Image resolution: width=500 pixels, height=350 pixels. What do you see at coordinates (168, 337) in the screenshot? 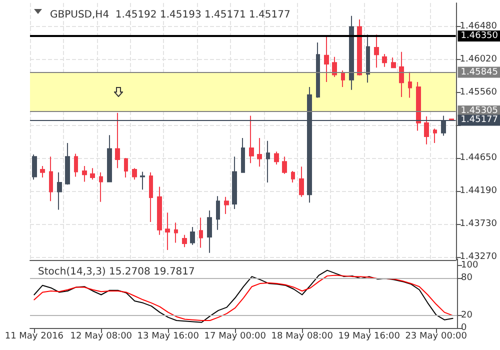
I see `x-tick-label: 13 May 16:00` at bounding box center [168, 337].